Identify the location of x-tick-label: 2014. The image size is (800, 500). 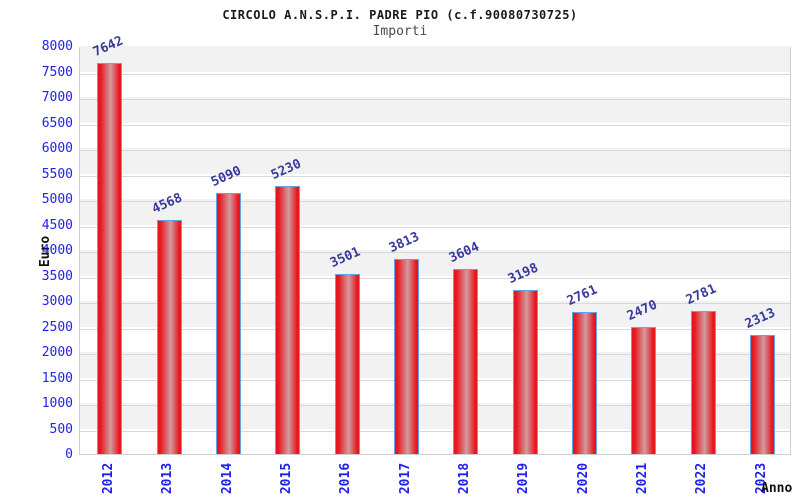
(227, 478).